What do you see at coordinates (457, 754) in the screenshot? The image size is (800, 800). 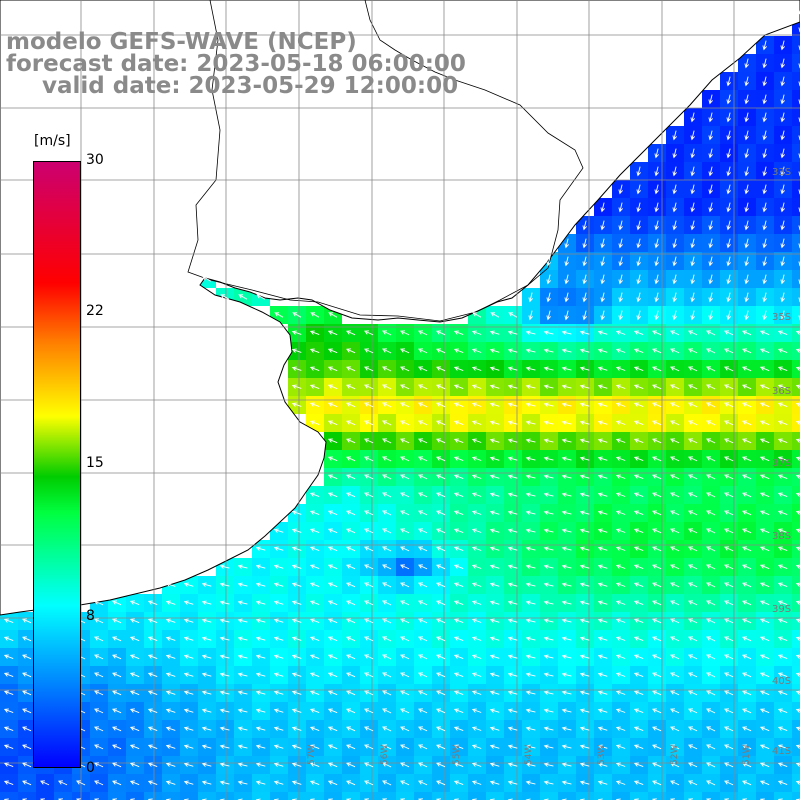 I see `lon-label: 55W` at bounding box center [457, 754].